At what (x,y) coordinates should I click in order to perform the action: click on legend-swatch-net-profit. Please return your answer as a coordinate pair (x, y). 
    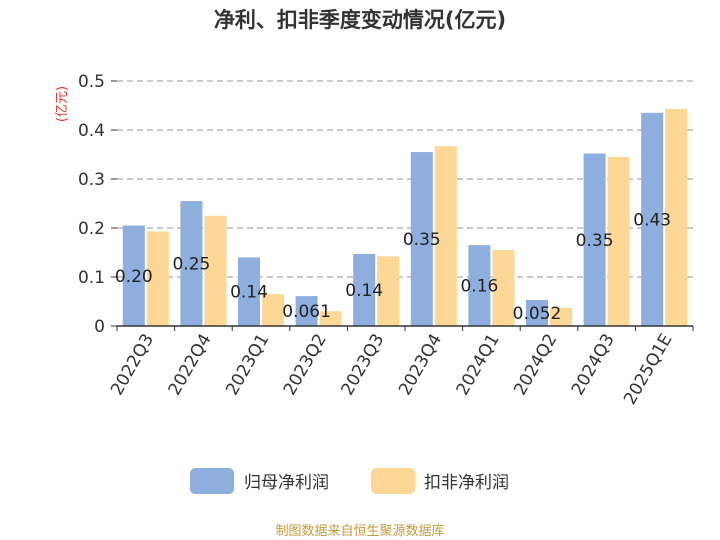
    Looking at the image, I should click on (212, 481).